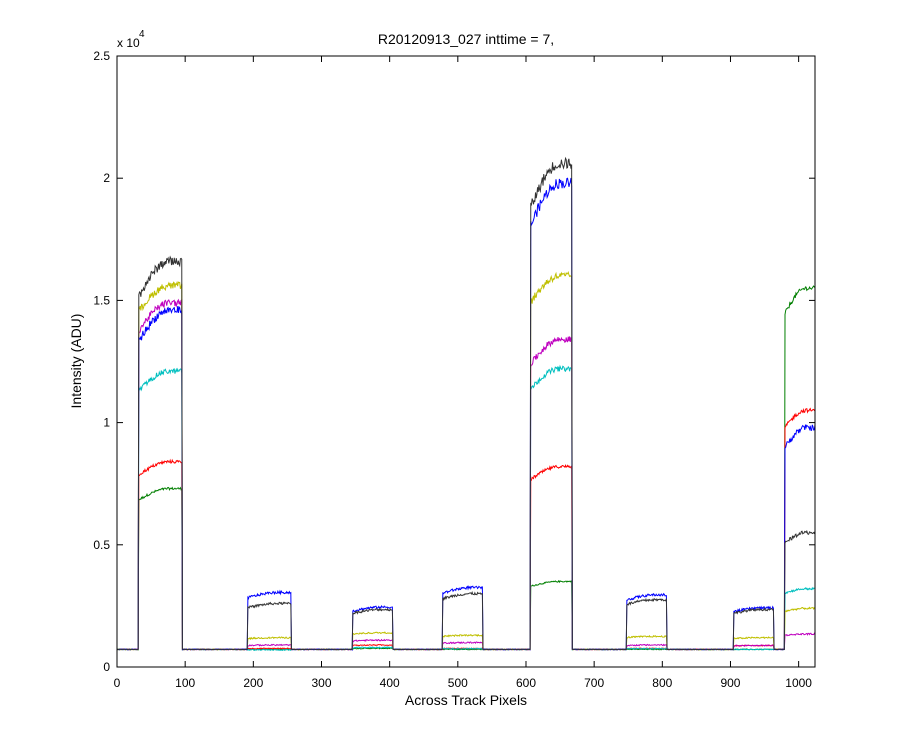 This screenshot has height=750, width=900. I want to click on x-tick-label: 0, so click(117, 683).